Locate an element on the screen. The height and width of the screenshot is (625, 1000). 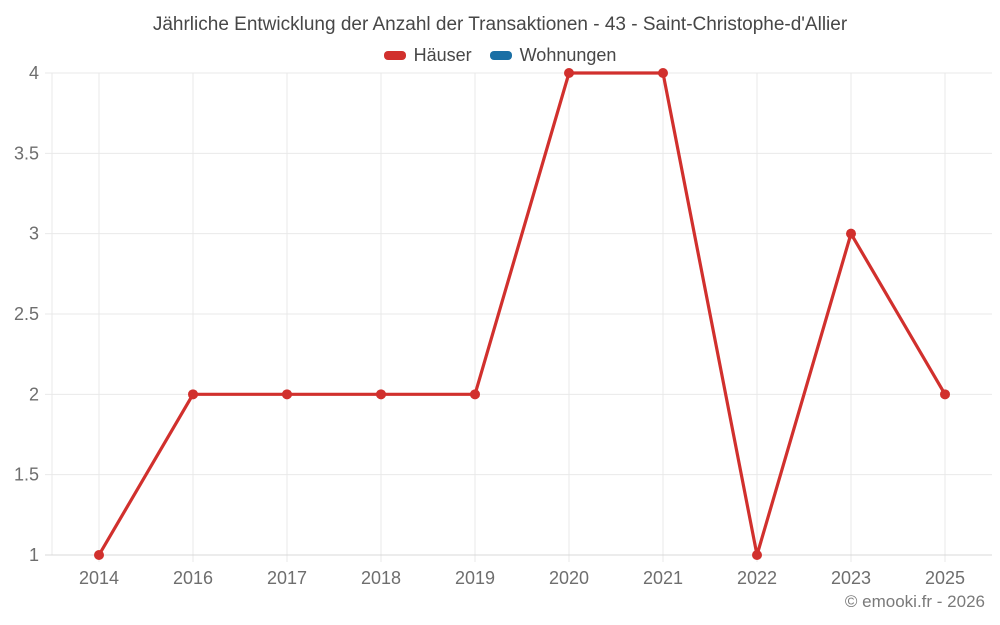
x-axis-tick-label: 2023 is located at coordinates (851, 578).